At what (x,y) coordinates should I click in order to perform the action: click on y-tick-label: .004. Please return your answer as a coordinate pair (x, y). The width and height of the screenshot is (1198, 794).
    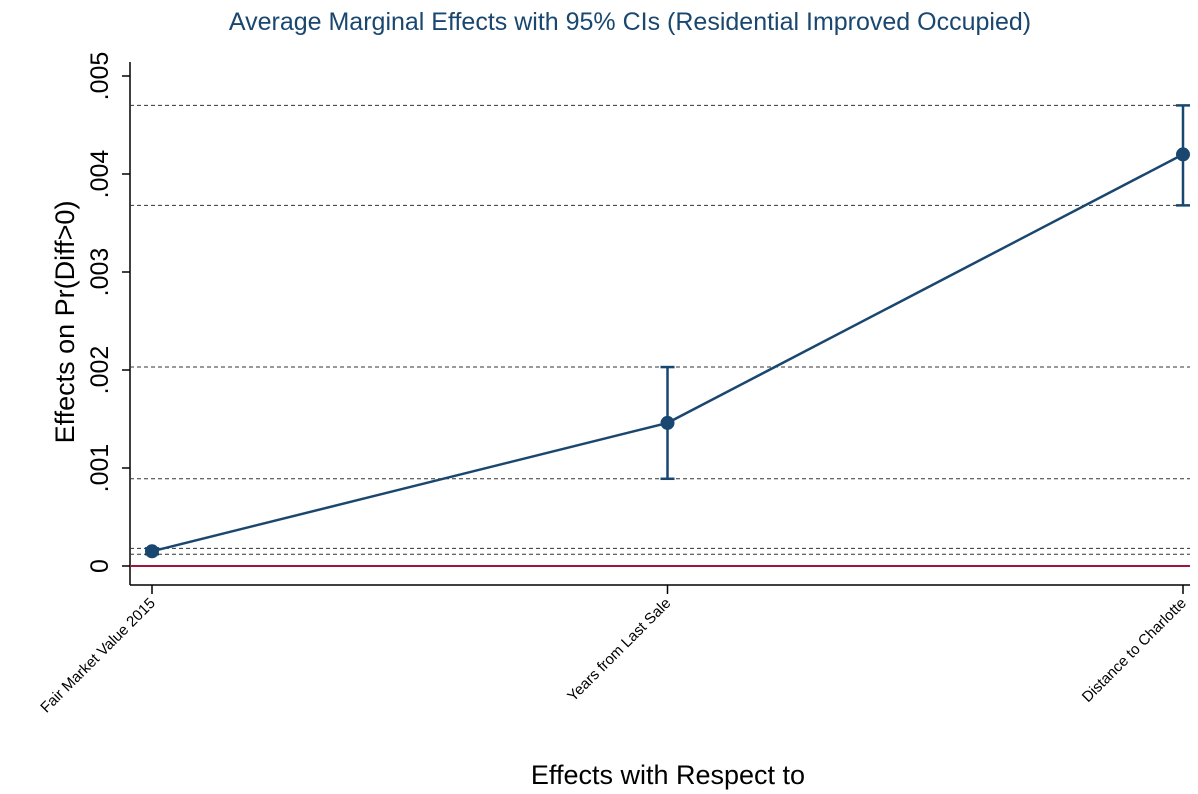
    Looking at the image, I should click on (100, 174).